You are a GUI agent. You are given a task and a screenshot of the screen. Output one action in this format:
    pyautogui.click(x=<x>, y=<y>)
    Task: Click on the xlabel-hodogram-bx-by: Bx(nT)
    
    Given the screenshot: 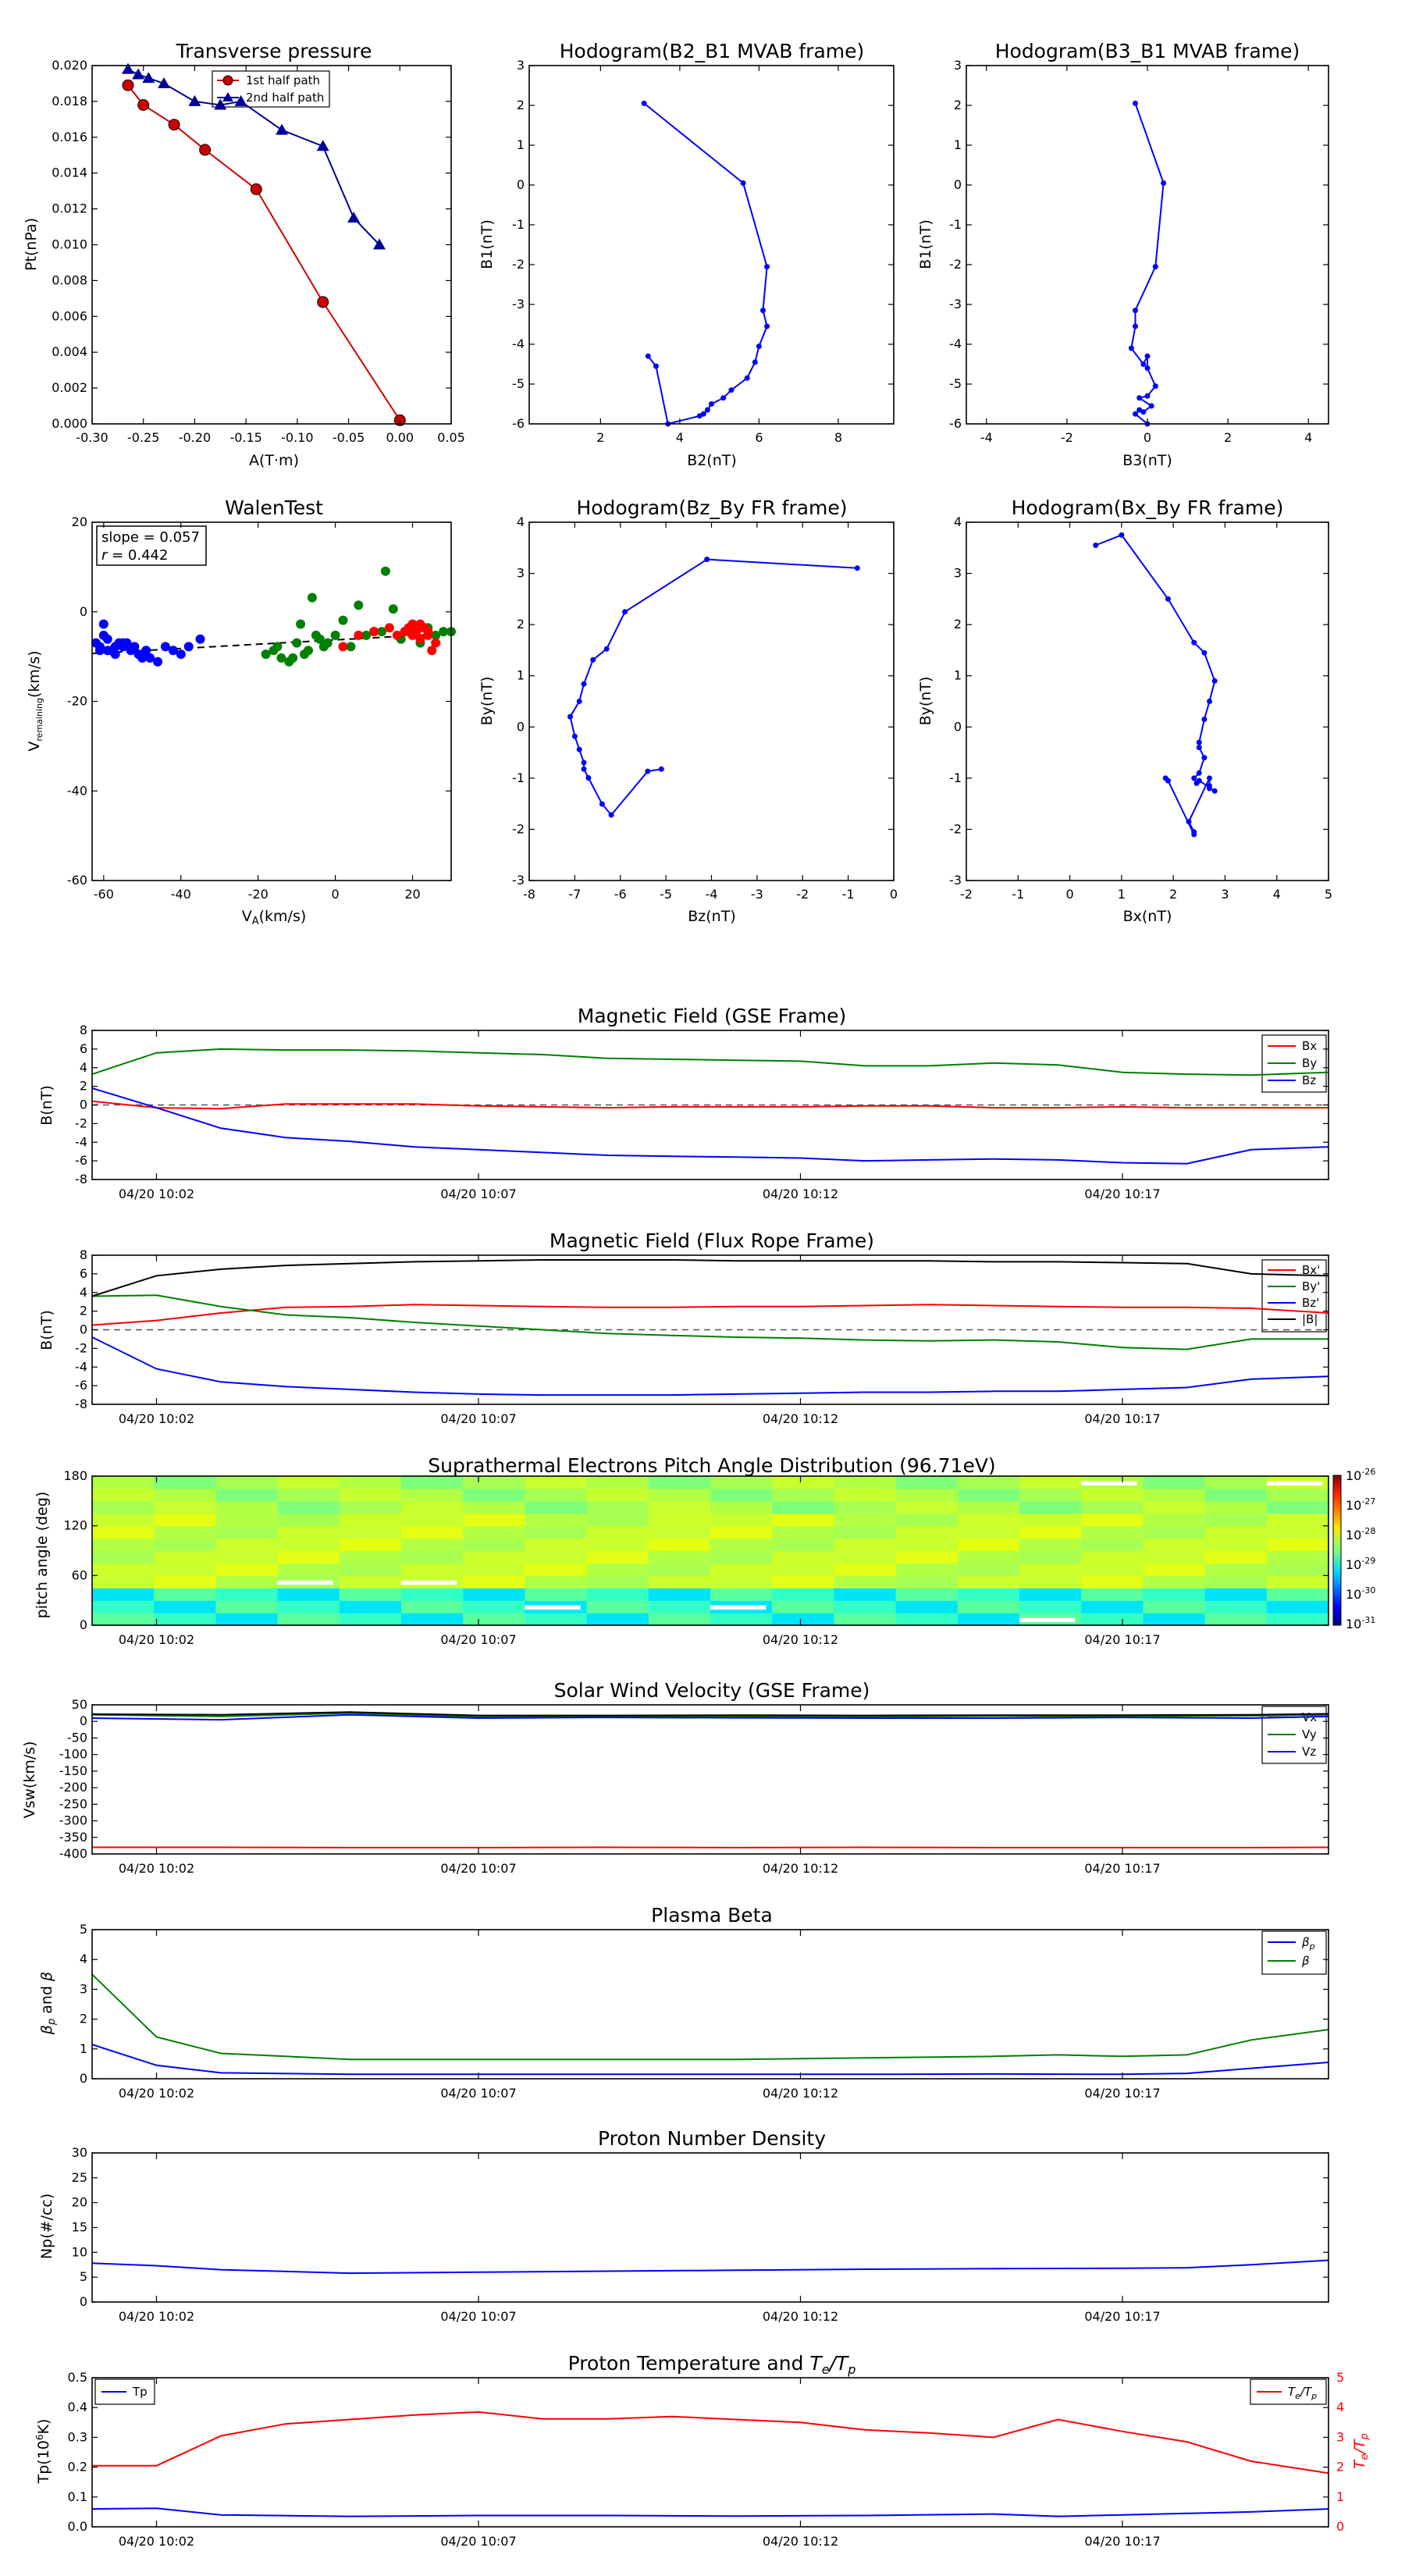 What is the action you would take?
    pyautogui.click(x=1148, y=916)
    